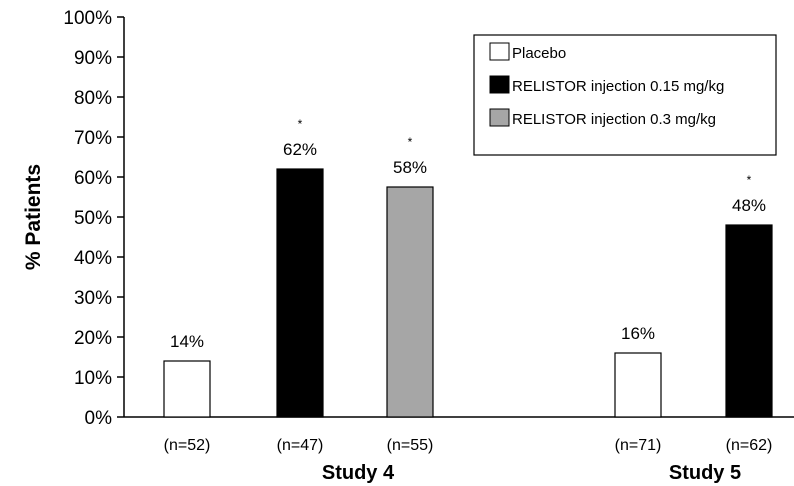 The image size is (794, 486). What do you see at coordinates (300, 149) in the screenshot?
I see `bar-value-label: 62%` at bounding box center [300, 149].